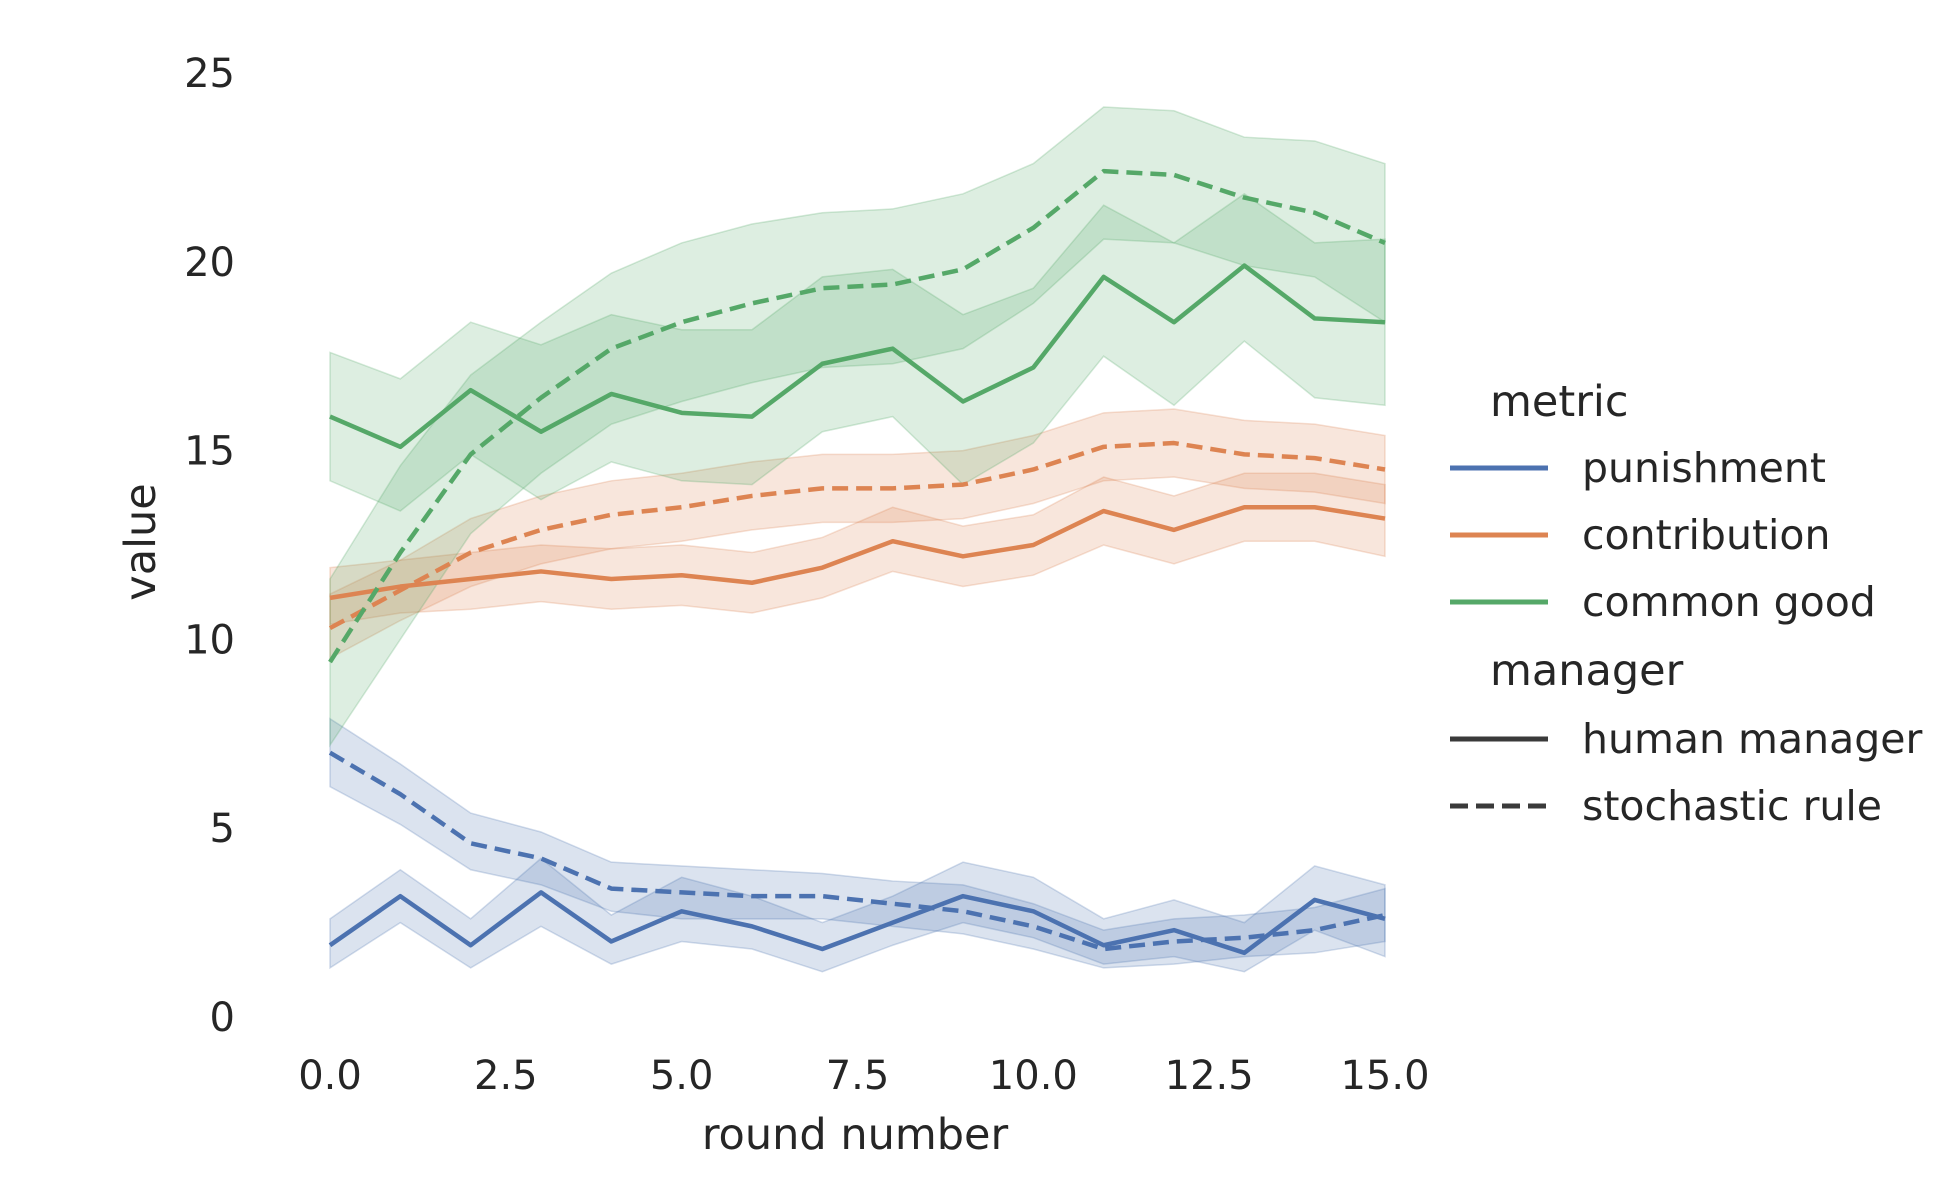 The image size is (1939, 1200). I want to click on x-tick-label: 12.5, so click(1209, 1076).